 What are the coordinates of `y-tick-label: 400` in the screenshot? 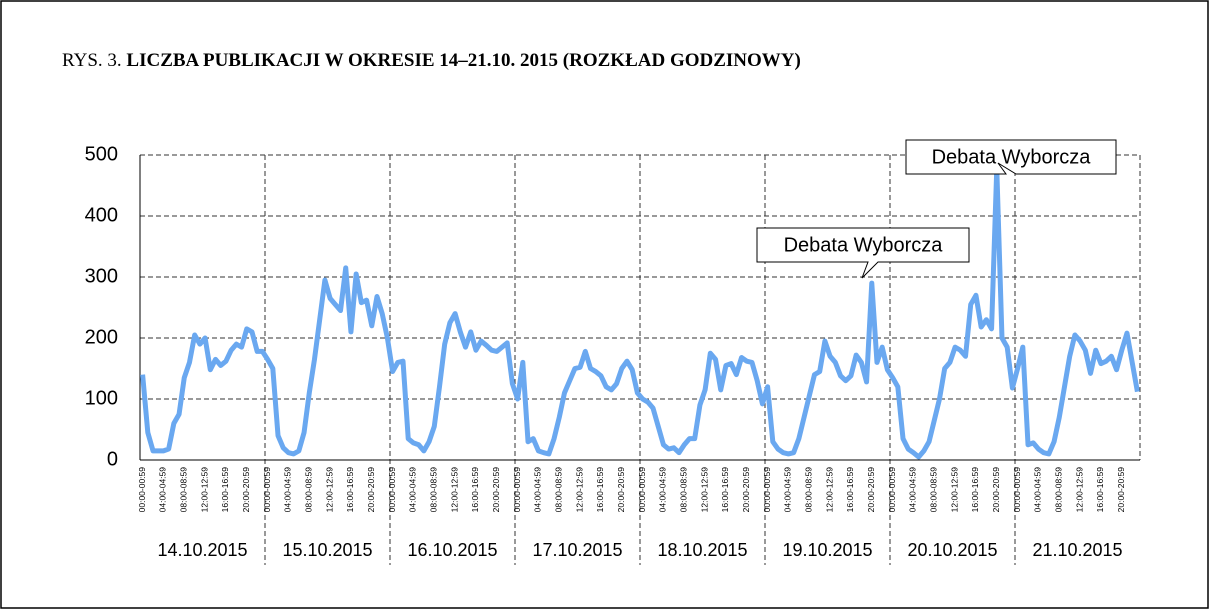 It's located at (101, 215).